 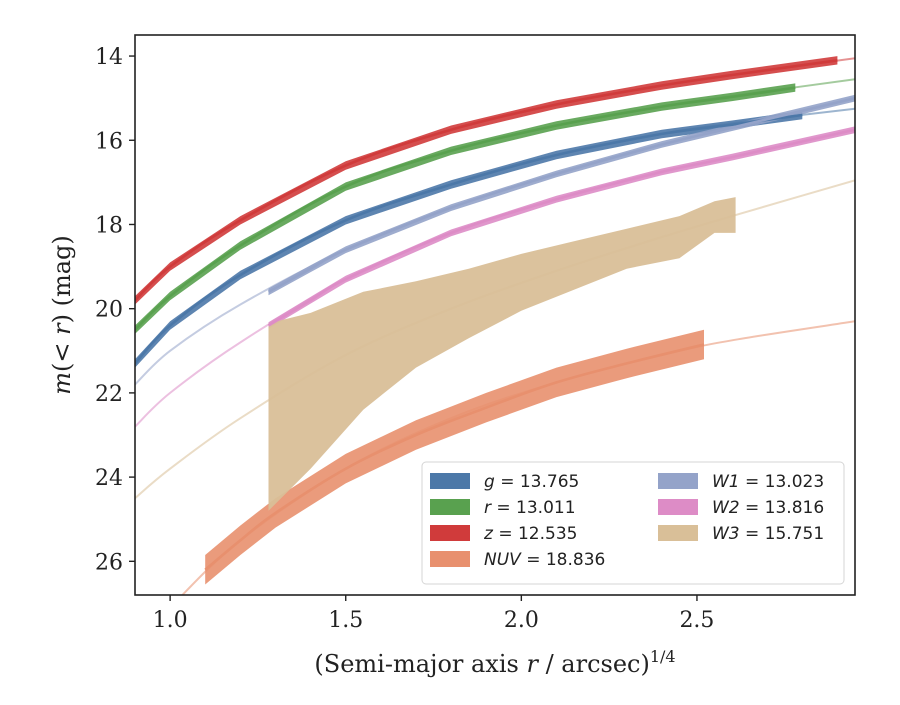 I want to click on x-tick-label: 2.0, so click(x=521, y=620).